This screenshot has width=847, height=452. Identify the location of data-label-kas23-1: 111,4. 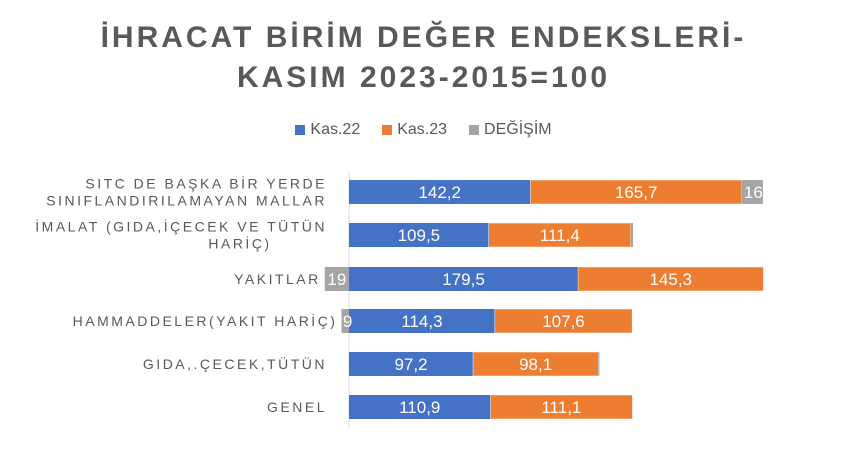
(560, 235).